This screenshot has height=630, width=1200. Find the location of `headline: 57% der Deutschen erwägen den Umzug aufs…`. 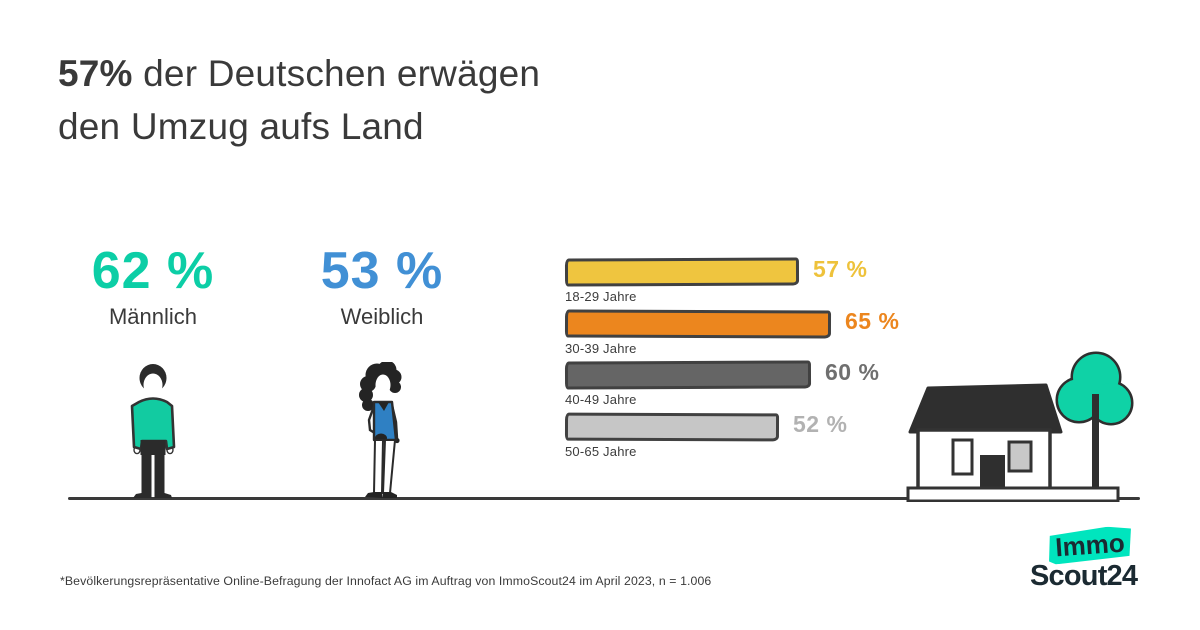

headline: 57% der Deutschen erwägen den Umzug aufs… is located at coordinates (299, 100).